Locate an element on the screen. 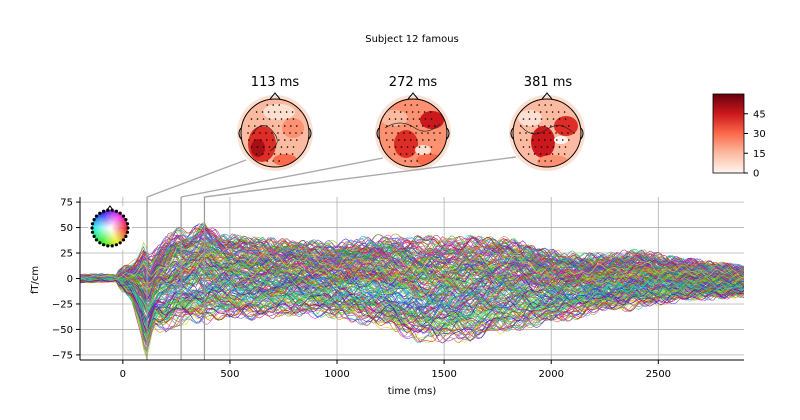 Image resolution: width=800 pixels, height=420 pixels. y-tick-label: 0 is located at coordinates (70, 279).